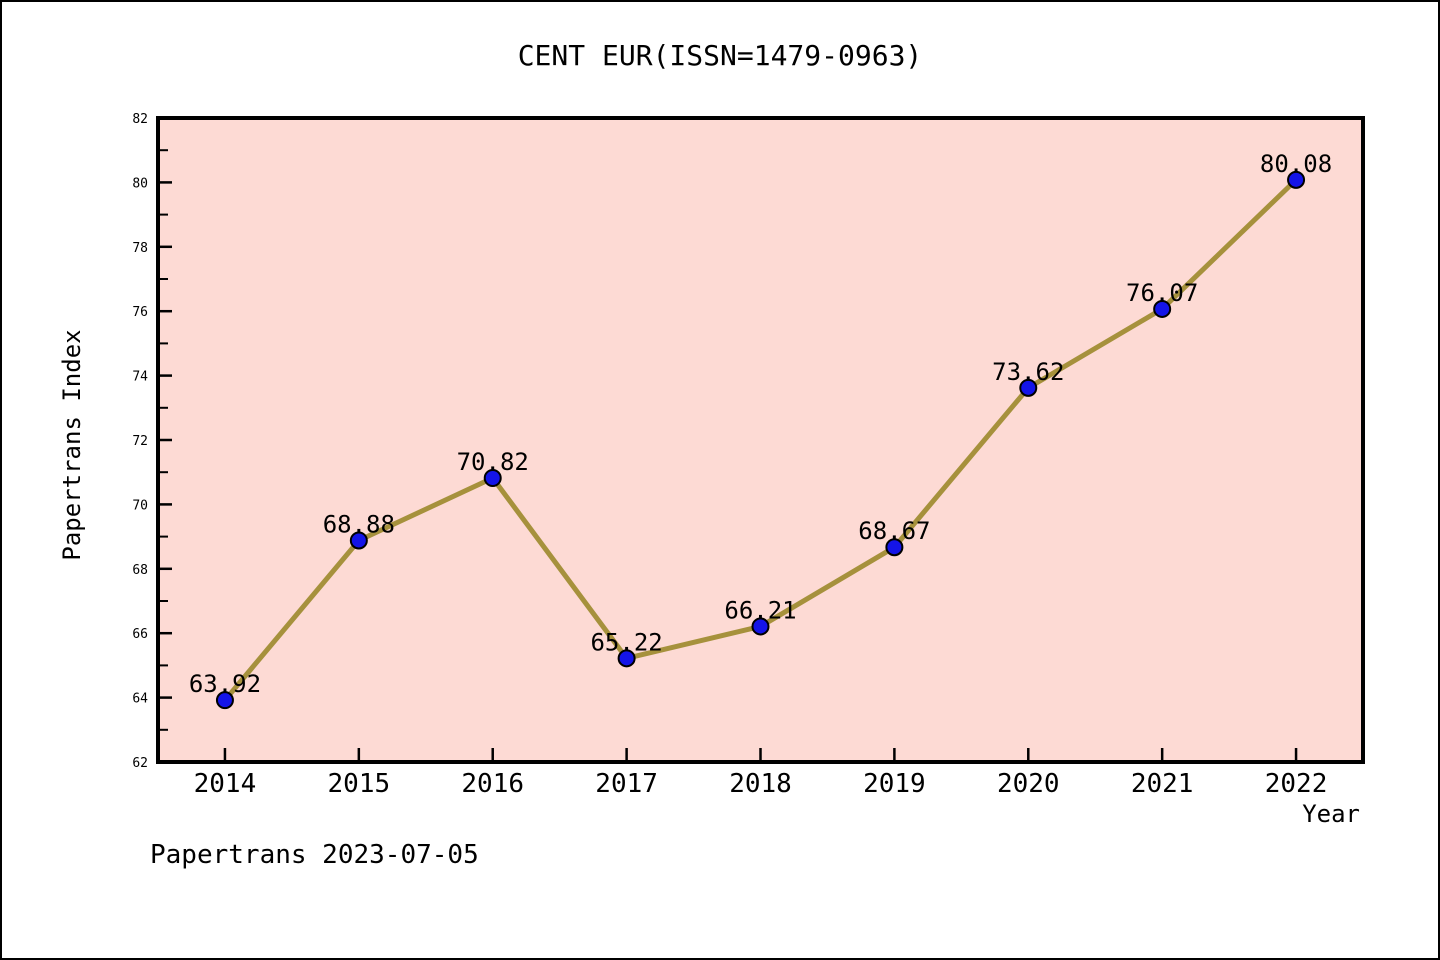 The height and width of the screenshot is (960, 1440). I want to click on x-tick-label: 2022, so click(1296, 784).